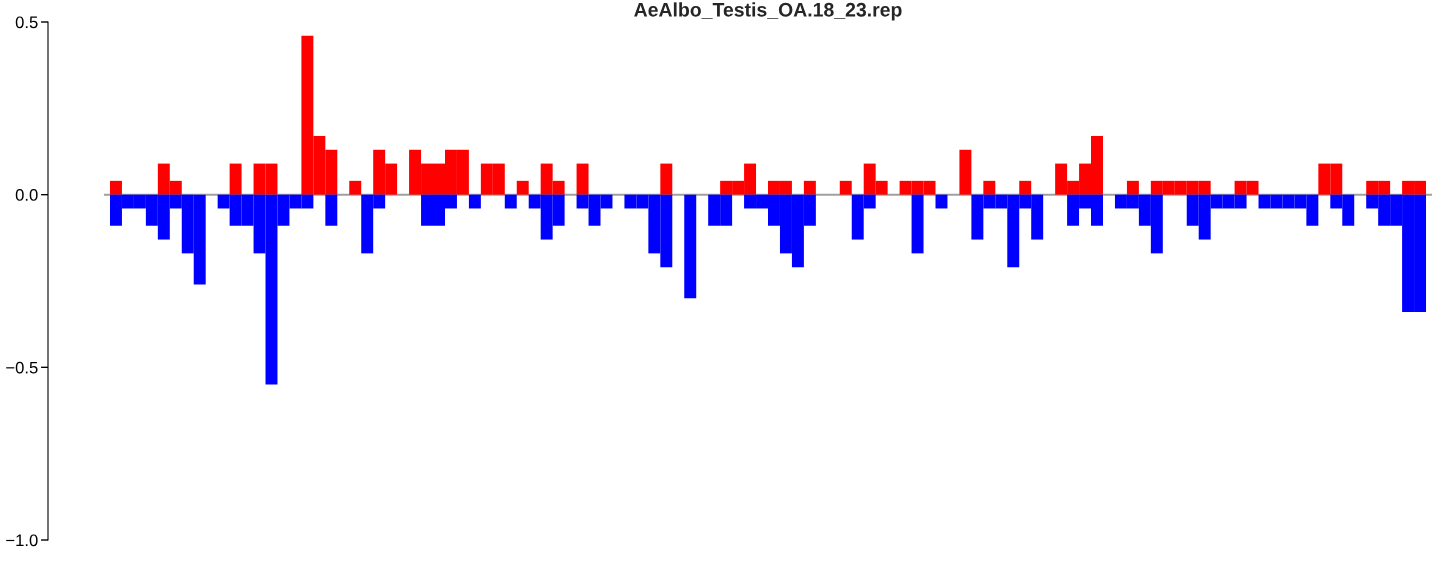 The width and height of the screenshot is (1441, 564). I want to click on y-tick-label: 0.0, so click(26, 195).